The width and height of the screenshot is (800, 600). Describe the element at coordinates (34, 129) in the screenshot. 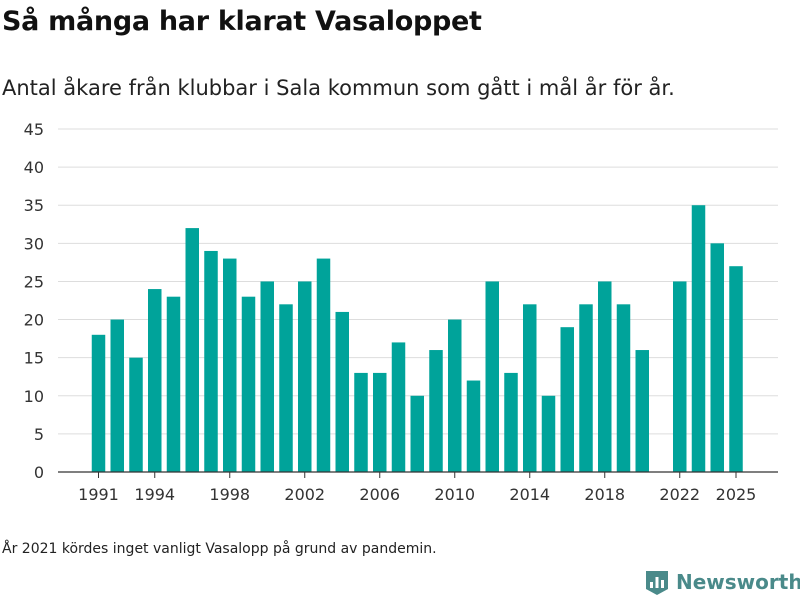

I see `y-tick-label: 45` at that location.